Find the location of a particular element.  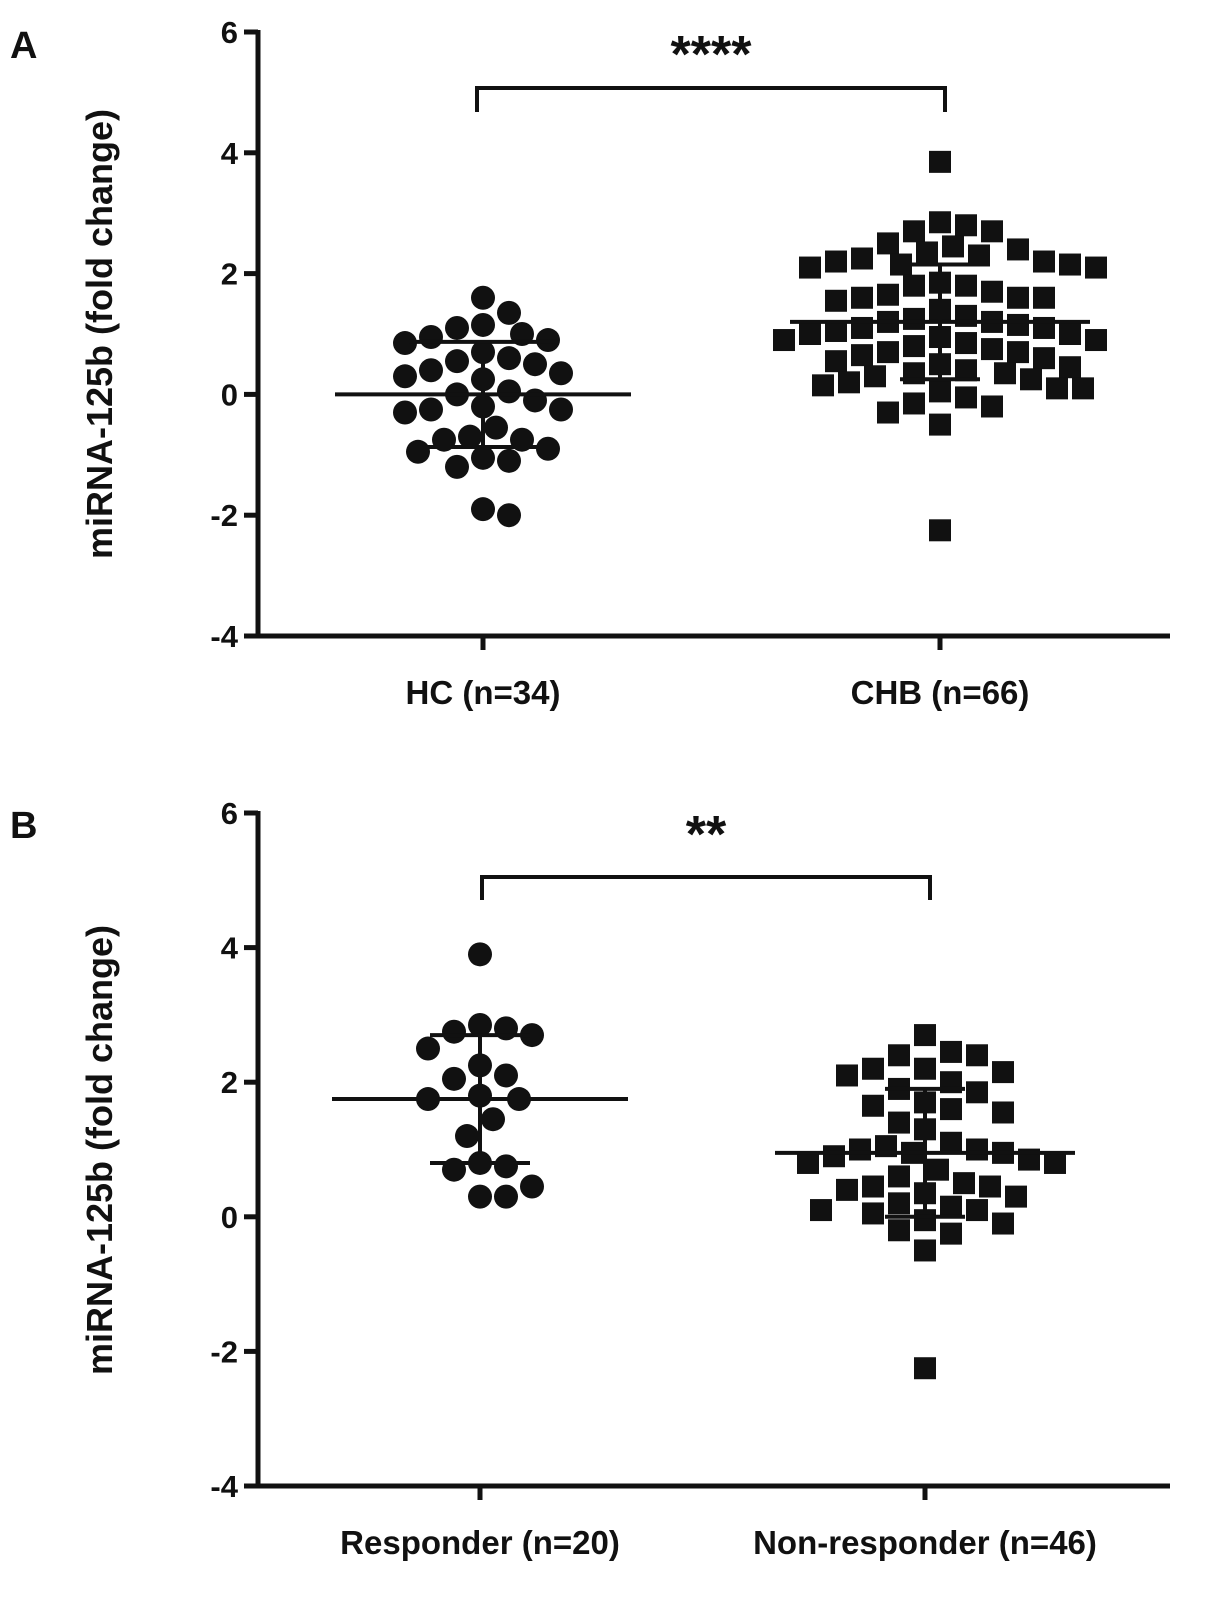

y-tick-label: 0 is located at coordinates (229, 1217).